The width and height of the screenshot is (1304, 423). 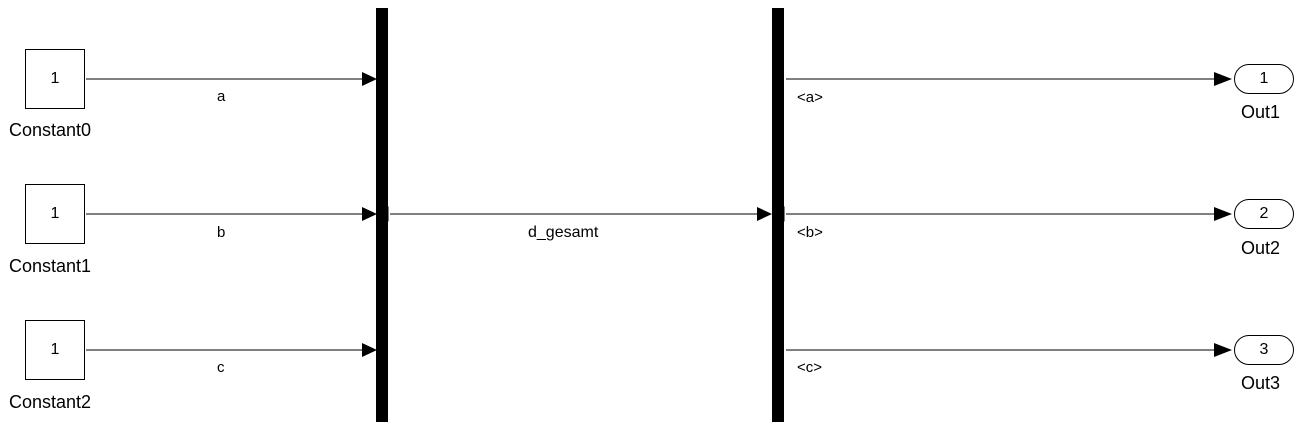 I want to click on bus-selector-block, so click(x=778, y=215).